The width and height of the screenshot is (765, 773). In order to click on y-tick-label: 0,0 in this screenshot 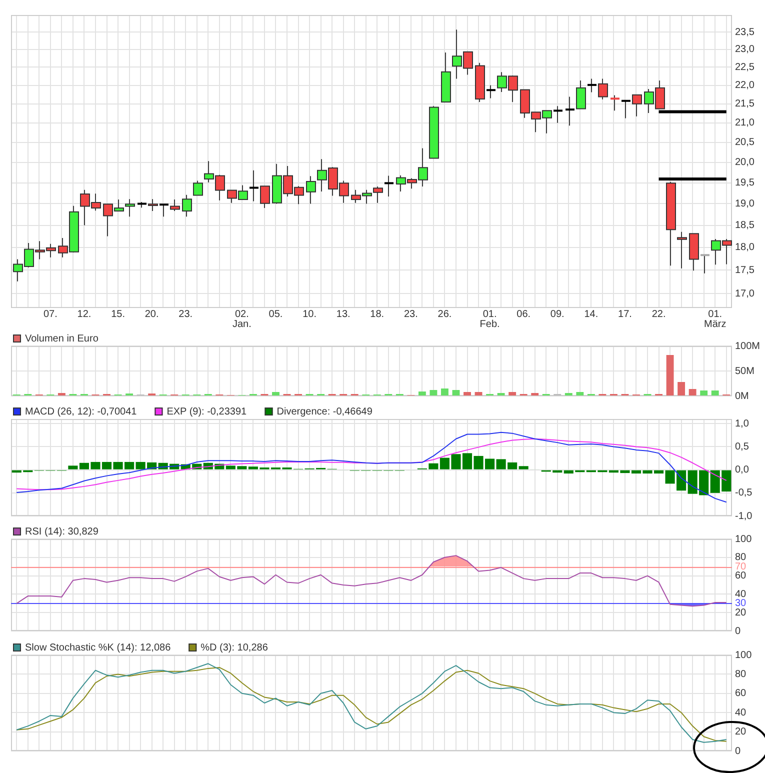, I will do `click(742, 470)`.